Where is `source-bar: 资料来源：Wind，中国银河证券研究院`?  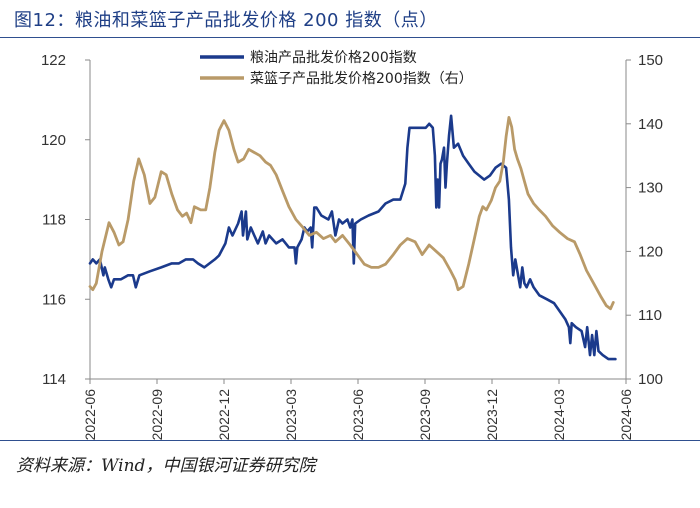
source-bar: 资料来源：Wind，中国银河证券研究院 is located at coordinates (350, 474).